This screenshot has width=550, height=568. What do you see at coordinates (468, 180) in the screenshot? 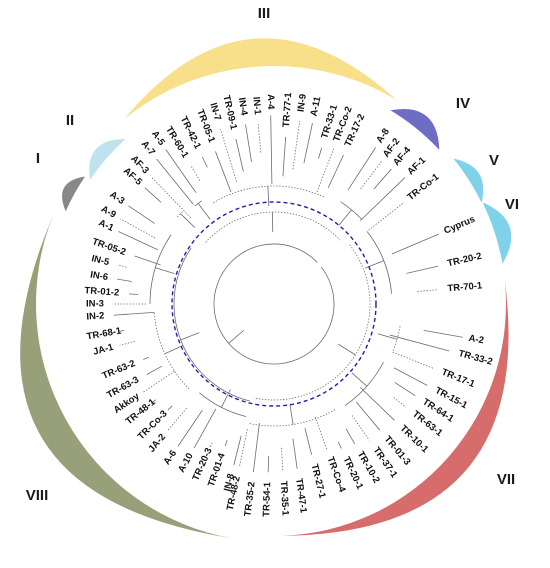
I see `clade-arc-v` at bounding box center [468, 180].